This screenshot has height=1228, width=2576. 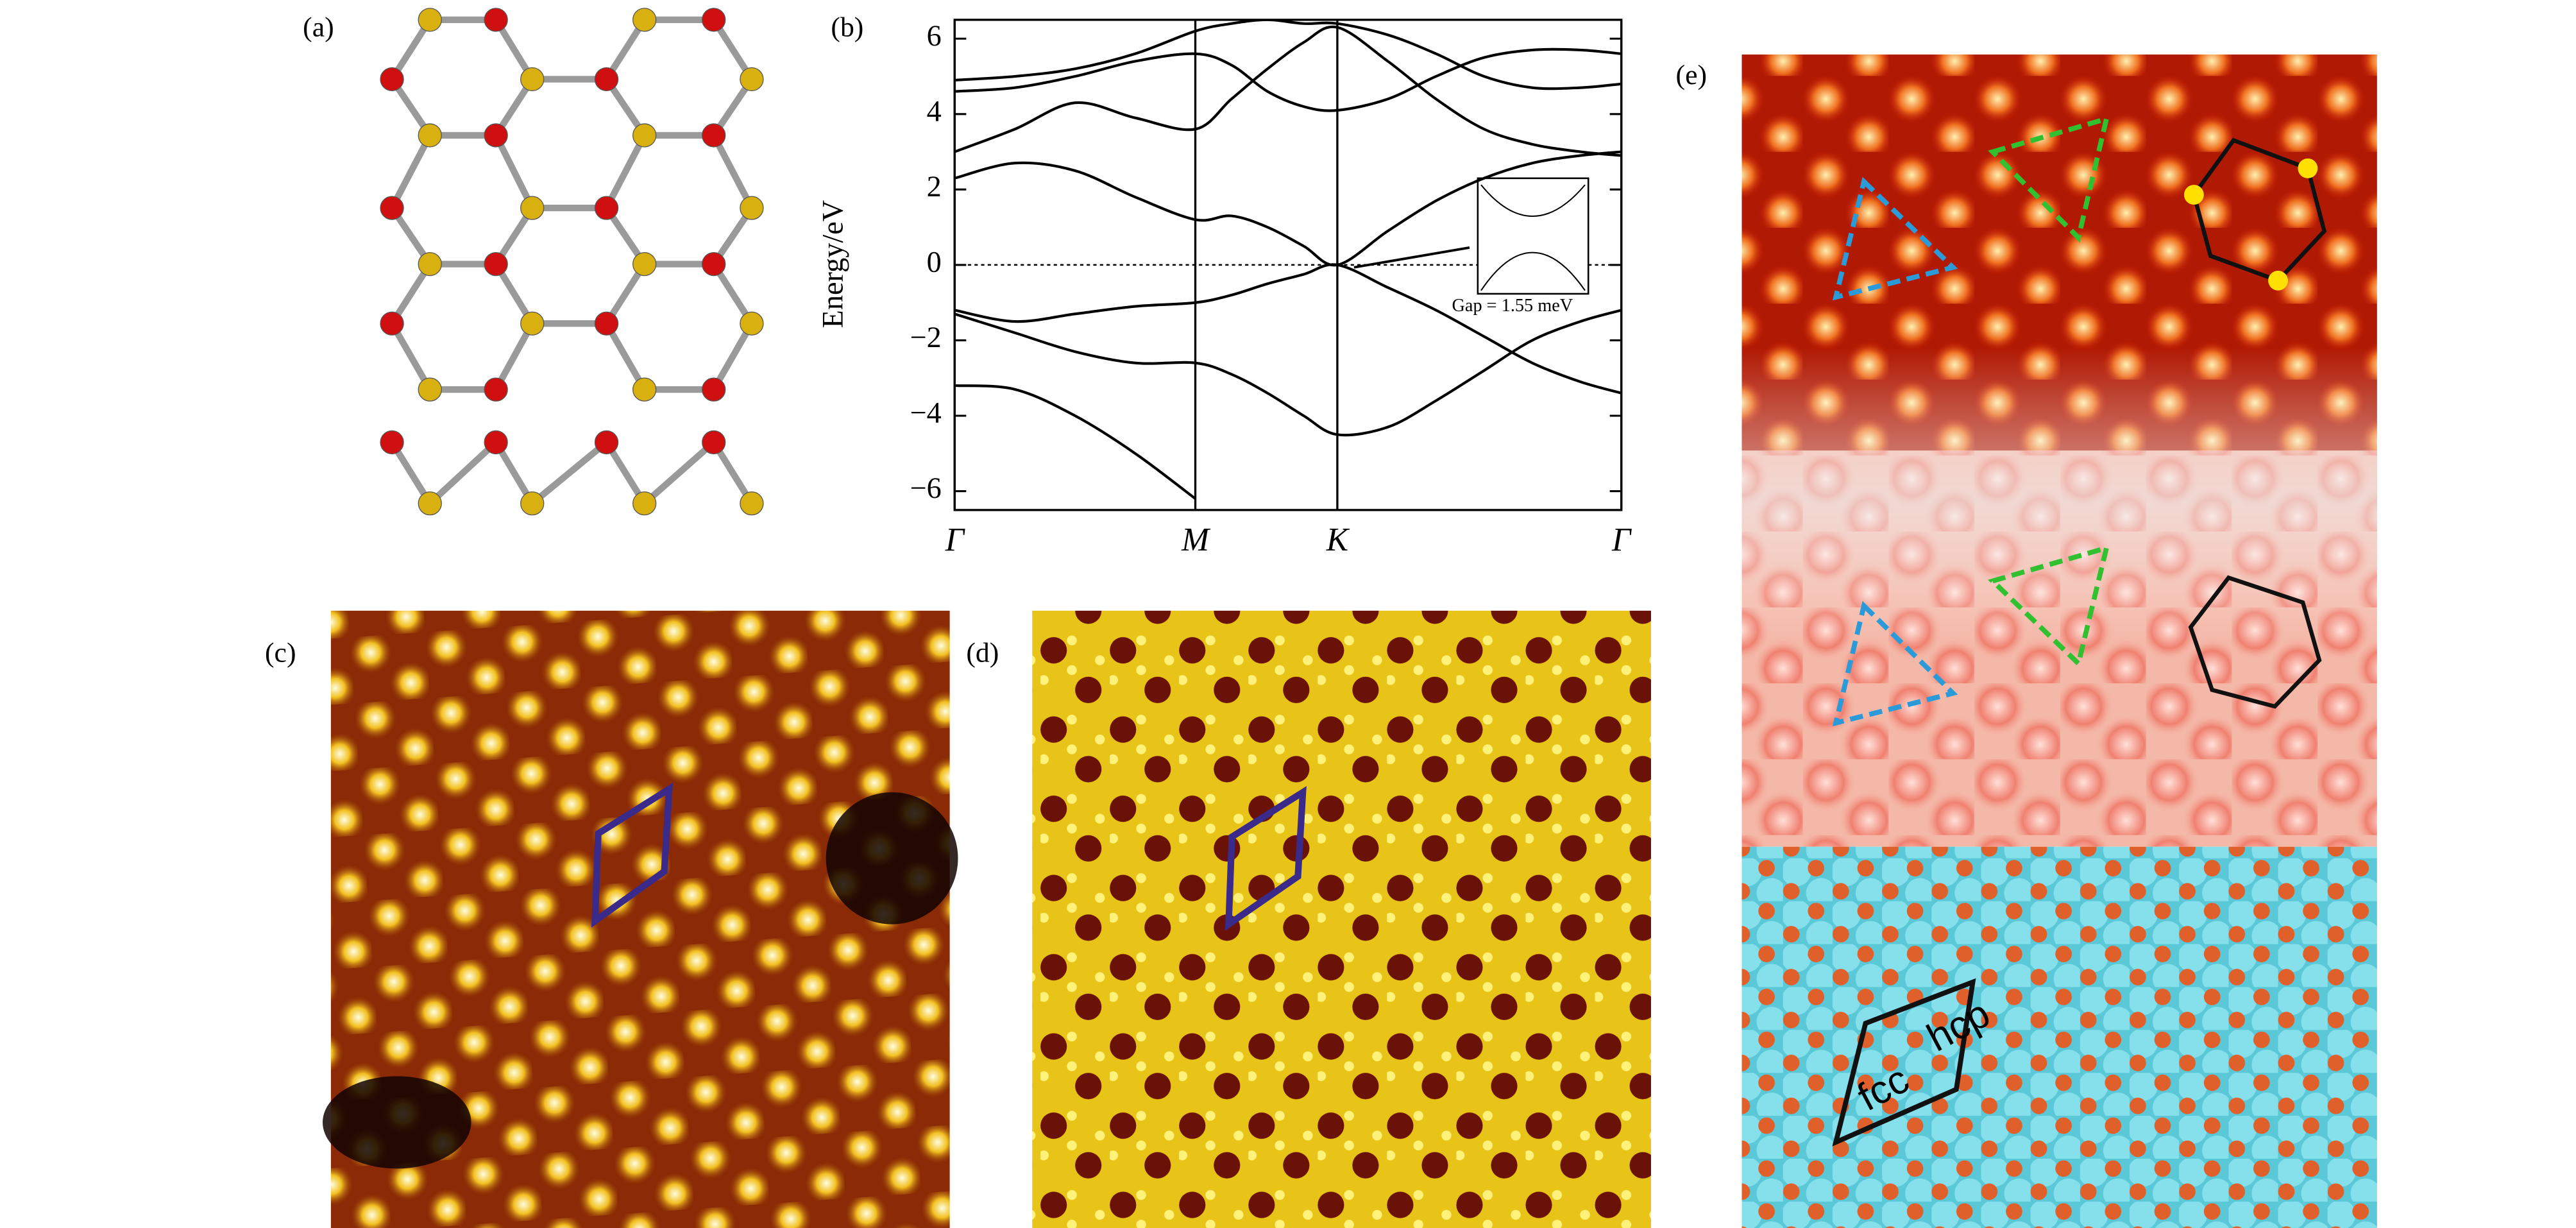 I want to click on y-tick-label: 4, so click(x=934, y=112).